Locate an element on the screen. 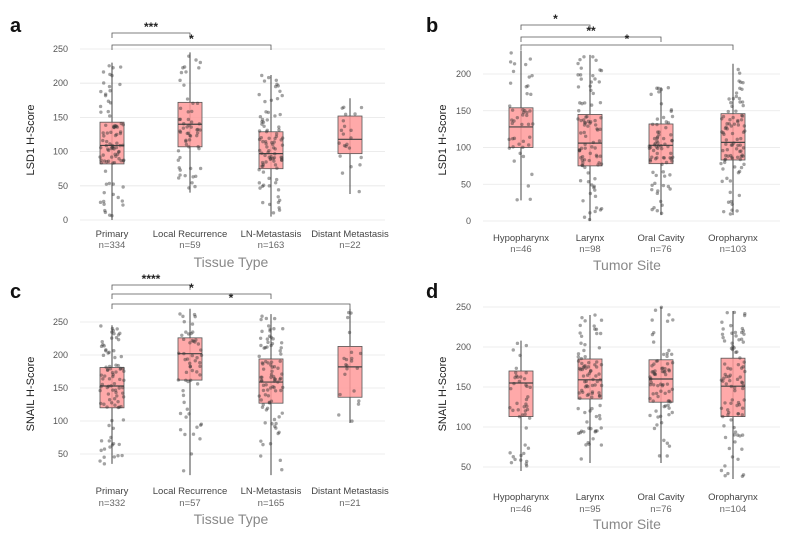  panel-letter: b is located at coordinates (432, 26).